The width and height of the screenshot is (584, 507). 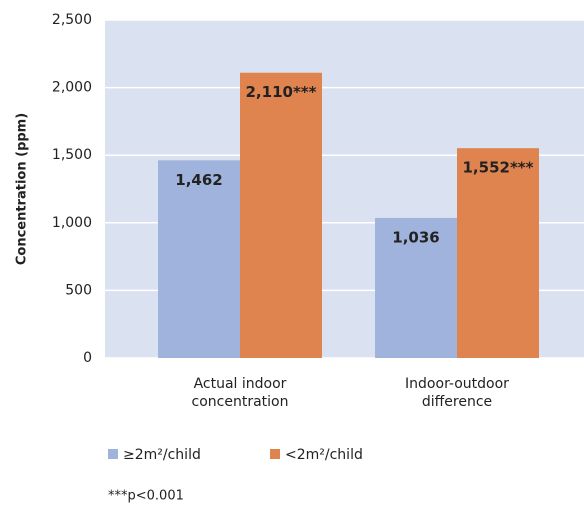 What do you see at coordinates (240, 393) in the screenshot?
I see `x-tick-label: Actual indoor concentration` at bounding box center [240, 393].